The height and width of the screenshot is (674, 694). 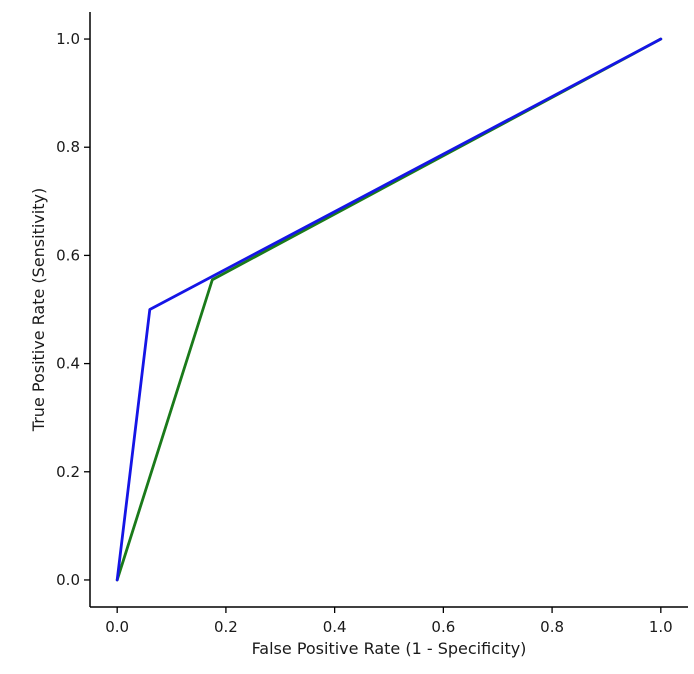 What do you see at coordinates (117, 627) in the screenshot?
I see `x-tick-label: 0.0` at bounding box center [117, 627].